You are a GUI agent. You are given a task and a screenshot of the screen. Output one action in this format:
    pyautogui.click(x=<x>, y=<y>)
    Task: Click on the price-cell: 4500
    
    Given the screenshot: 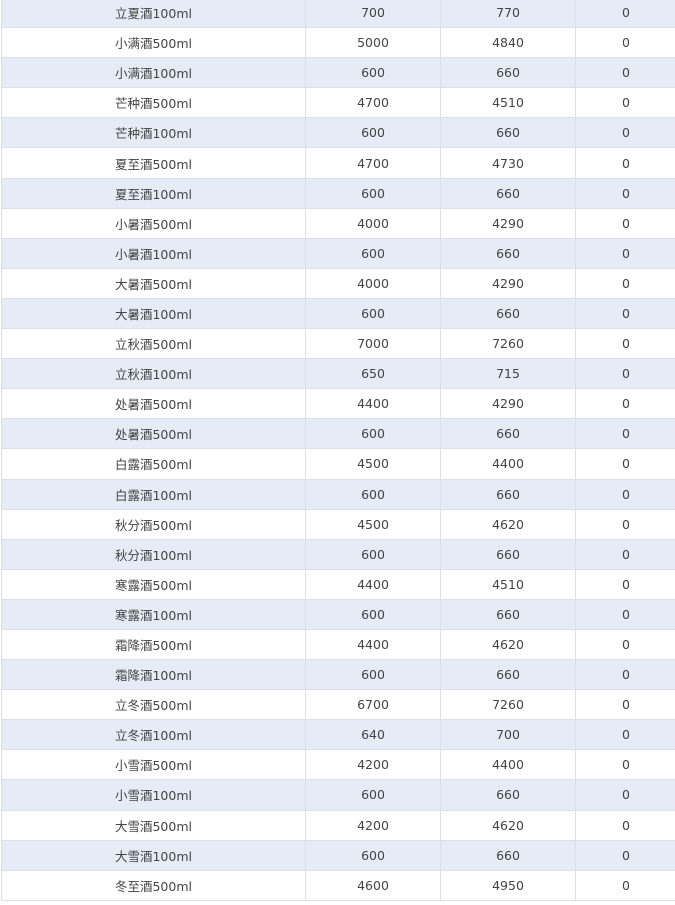 What is the action you would take?
    pyautogui.click(x=373, y=464)
    